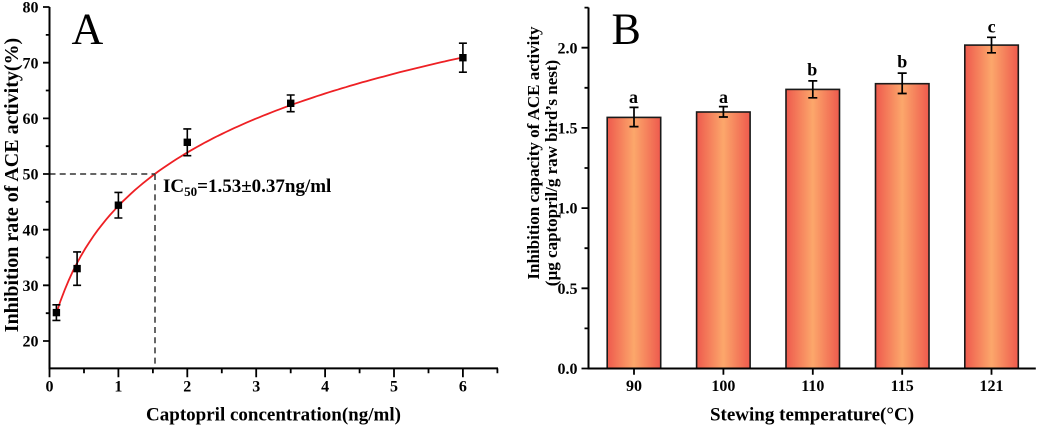 This screenshot has height=433, width=1039. What do you see at coordinates (325, 387) in the screenshot?
I see `svg-text: 4` at bounding box center [325, 387].